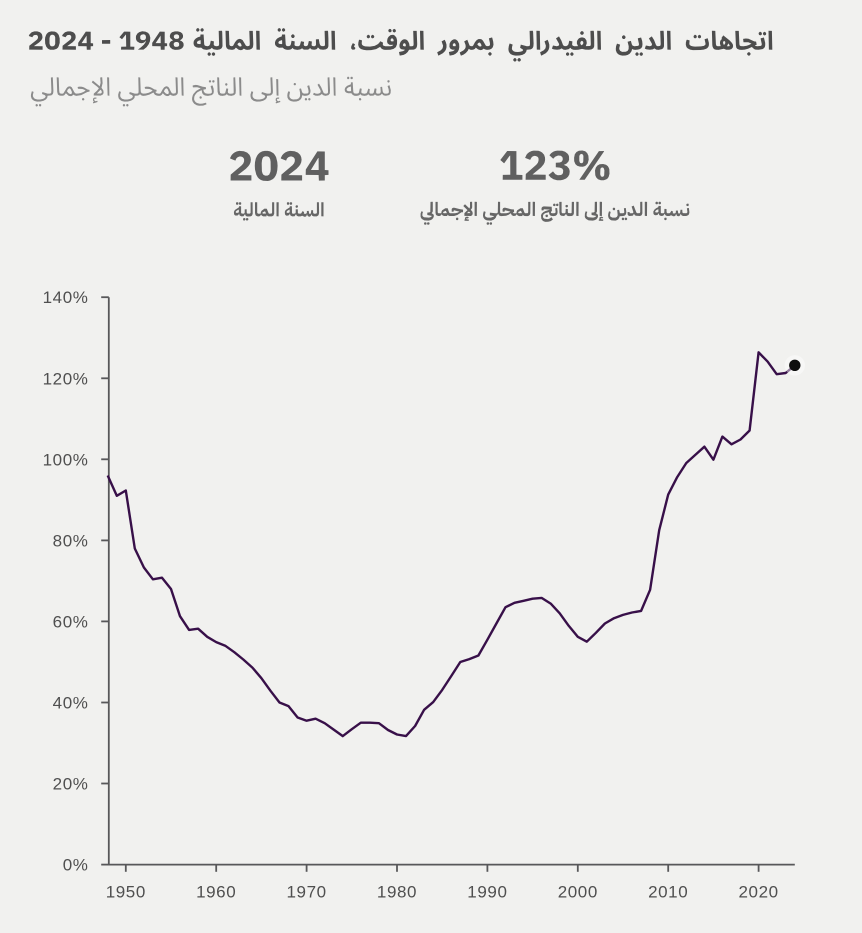 The image size is (862, 933). I want to click on svg-text: 120%, so click(66, 378).